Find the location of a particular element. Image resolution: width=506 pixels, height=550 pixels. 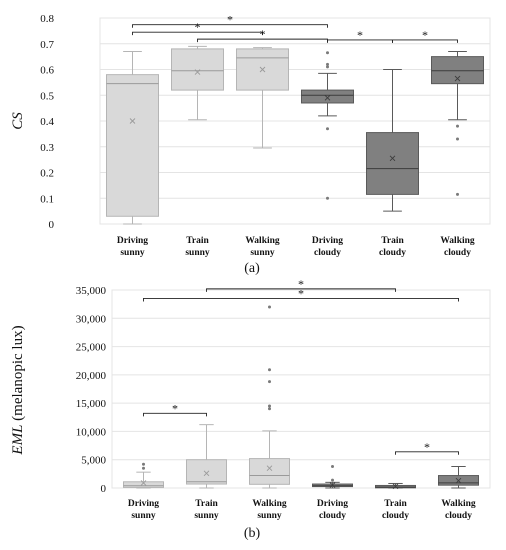

box-driving-cloudy is located at coordinates (327, 125).